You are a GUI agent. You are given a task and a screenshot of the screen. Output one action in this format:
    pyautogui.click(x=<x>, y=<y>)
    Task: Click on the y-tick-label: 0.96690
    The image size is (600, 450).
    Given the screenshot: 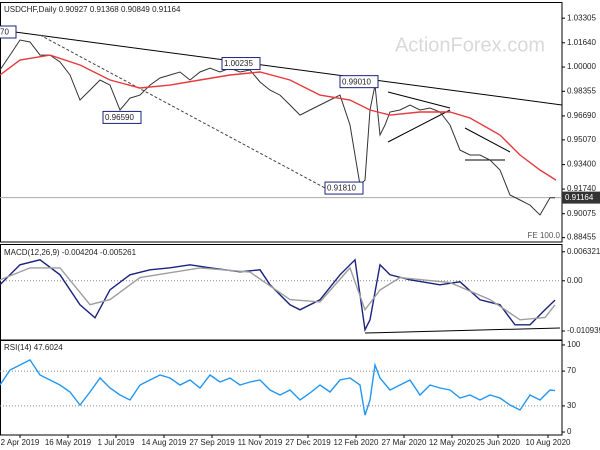 What is the action you would take?
    pyautogui.click(x=581, y=115)
    